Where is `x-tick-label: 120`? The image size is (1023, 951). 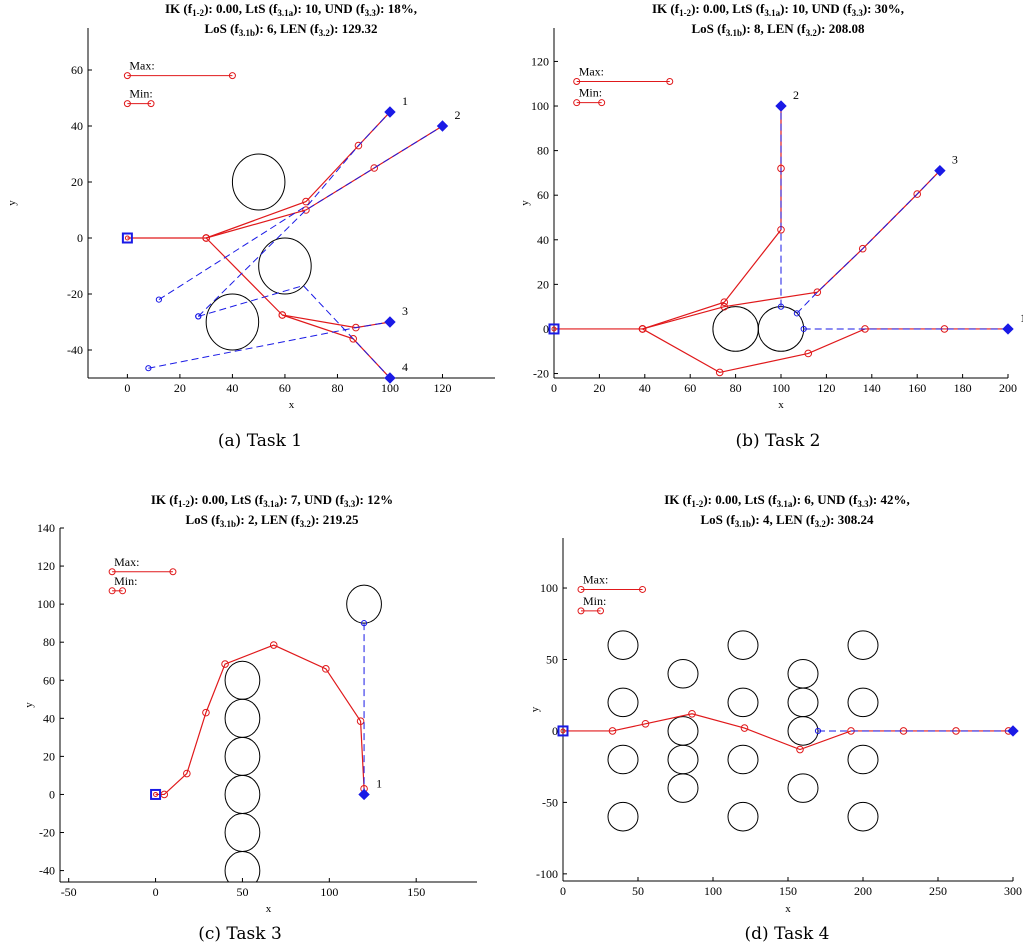
x-tick-label: 120 is located at coordinates (826, 388).